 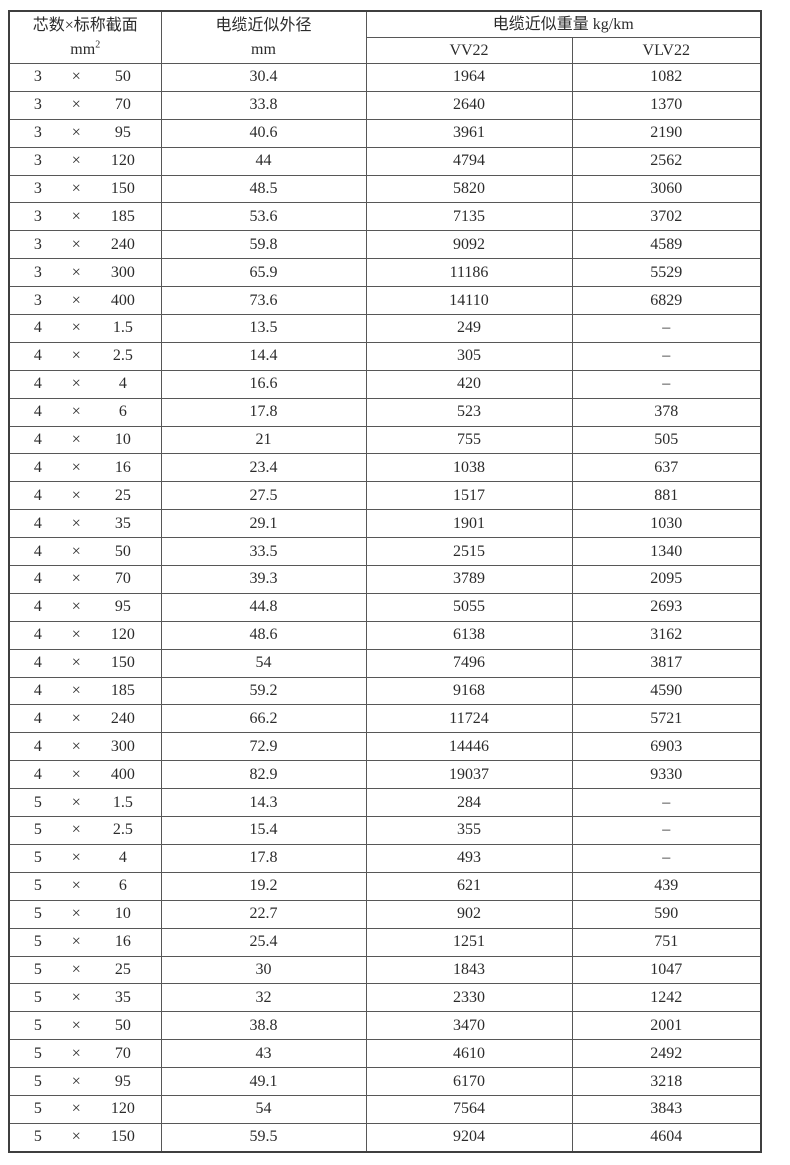 I want to click on vv22-weight-cell: 4794, so click(x=469, y=161).